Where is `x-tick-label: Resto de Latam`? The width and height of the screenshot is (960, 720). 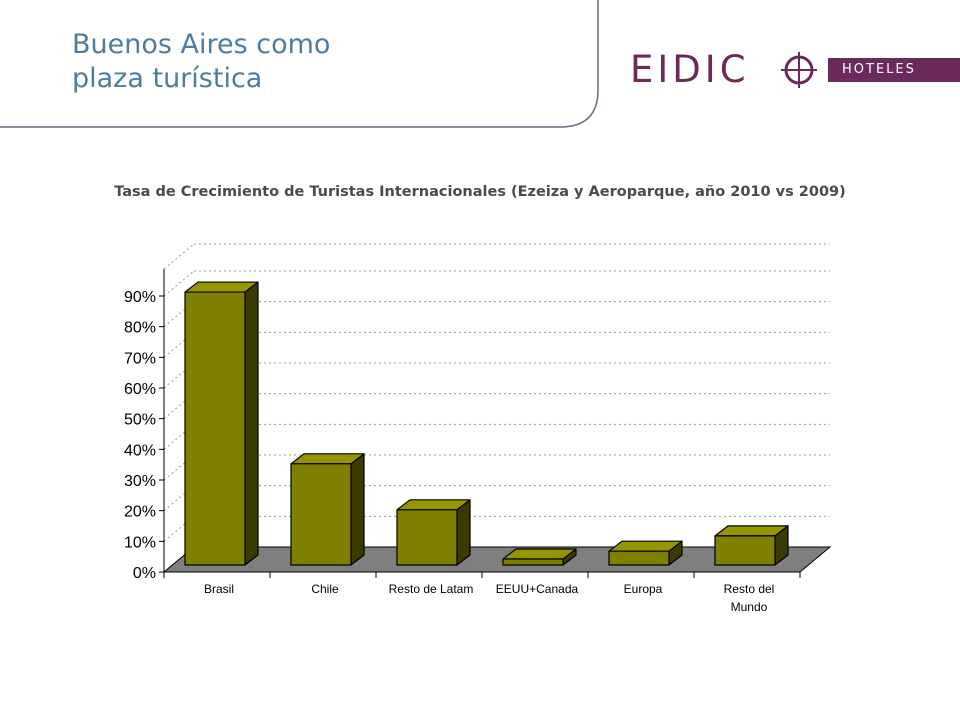
x-tick-label: Resto de Latam is located at coordinates (431, 589).